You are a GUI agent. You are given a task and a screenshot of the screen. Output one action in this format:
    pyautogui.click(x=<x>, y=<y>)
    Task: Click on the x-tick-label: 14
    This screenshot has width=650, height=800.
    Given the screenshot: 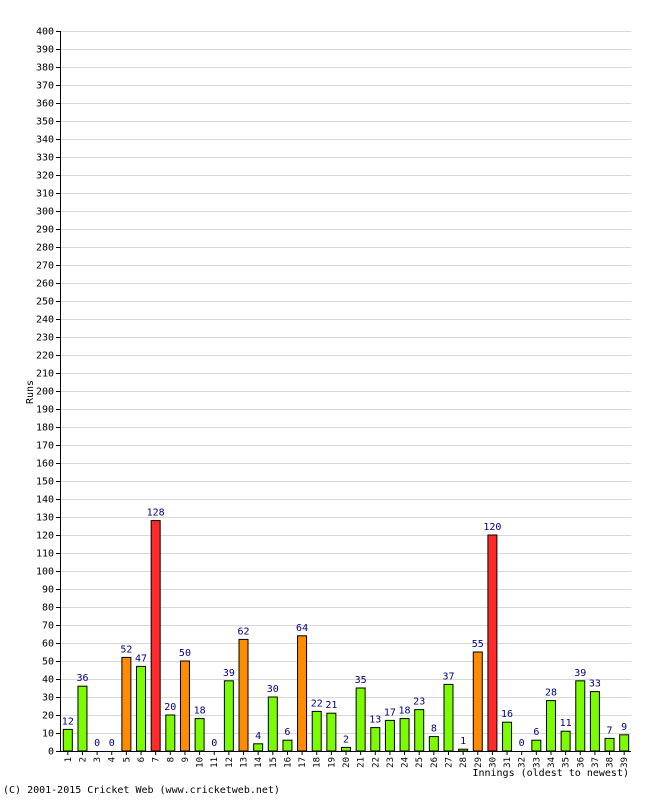 What is the action you would take?
    pyautogui.click(x=259, y=762)
    